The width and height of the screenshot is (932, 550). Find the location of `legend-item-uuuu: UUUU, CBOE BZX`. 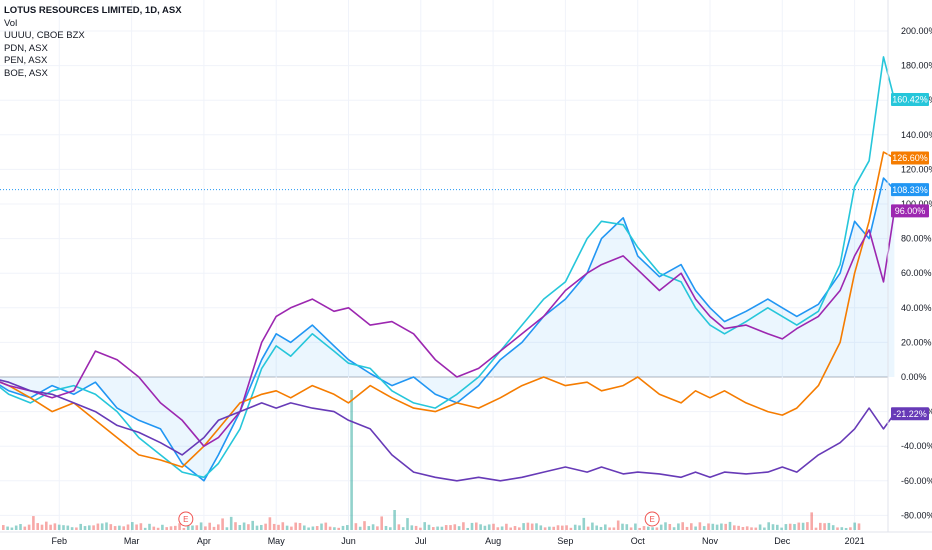

legend-item-uuuu: UUUU, CBOE BZX is located at coordinates (44, 36).